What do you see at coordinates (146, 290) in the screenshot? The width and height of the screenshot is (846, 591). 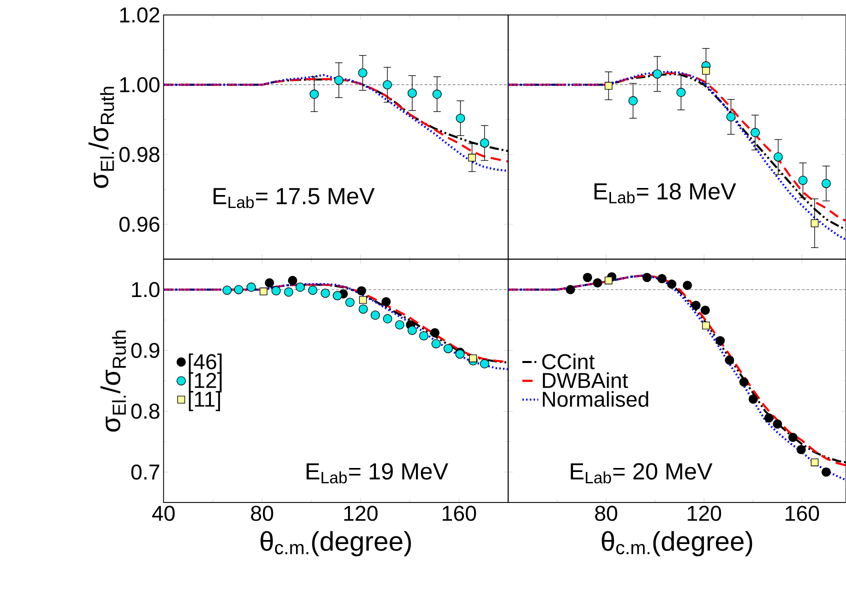 I see `y-tick-label: 1.0` at bounding box center [146, 290].